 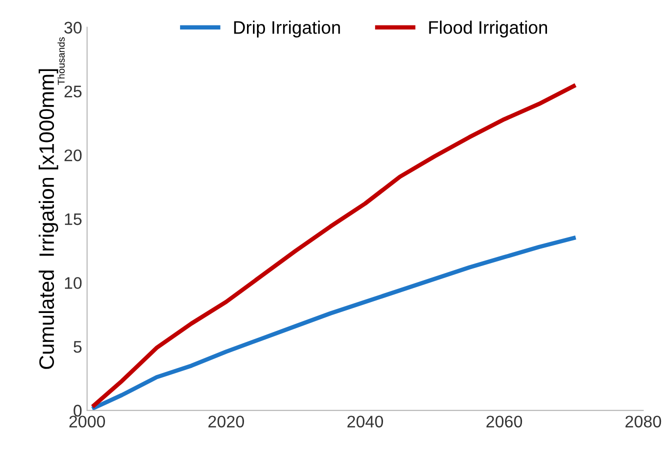 I want to click on x-tick-label: 2080, so click(x=644, y=422).